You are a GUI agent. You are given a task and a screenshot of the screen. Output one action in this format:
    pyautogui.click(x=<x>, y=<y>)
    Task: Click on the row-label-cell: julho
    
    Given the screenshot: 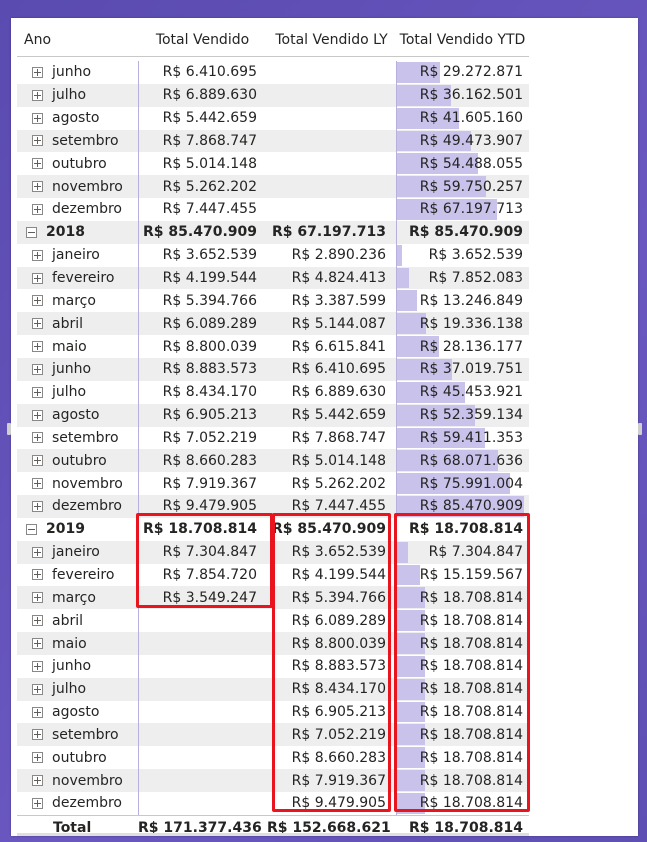 What is the action you would take?
    pyautogui.click(x=77, y=689)
    